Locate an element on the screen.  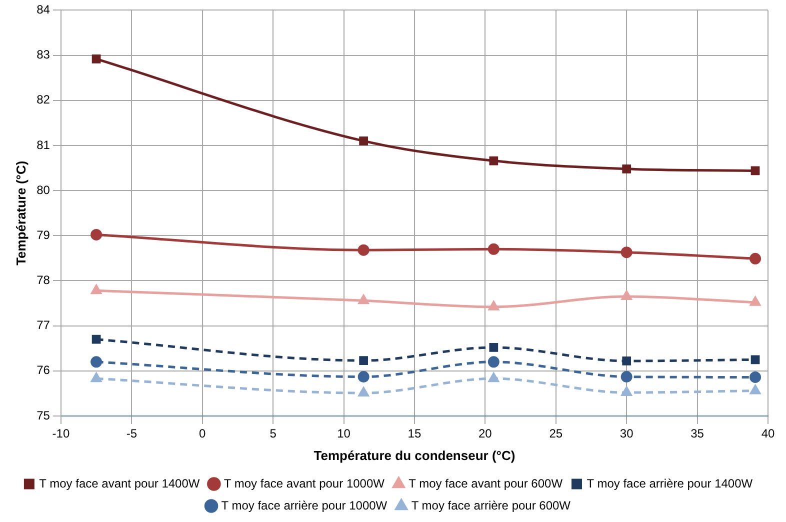
y-axis-title: Température (°C) is located at coordinates (20, 213).